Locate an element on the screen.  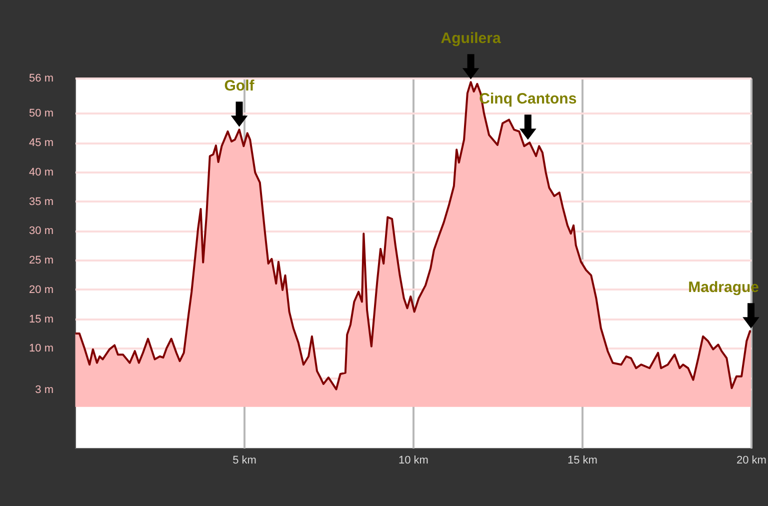
x-tick-label: 15 km is located at coordinates (583, 460).